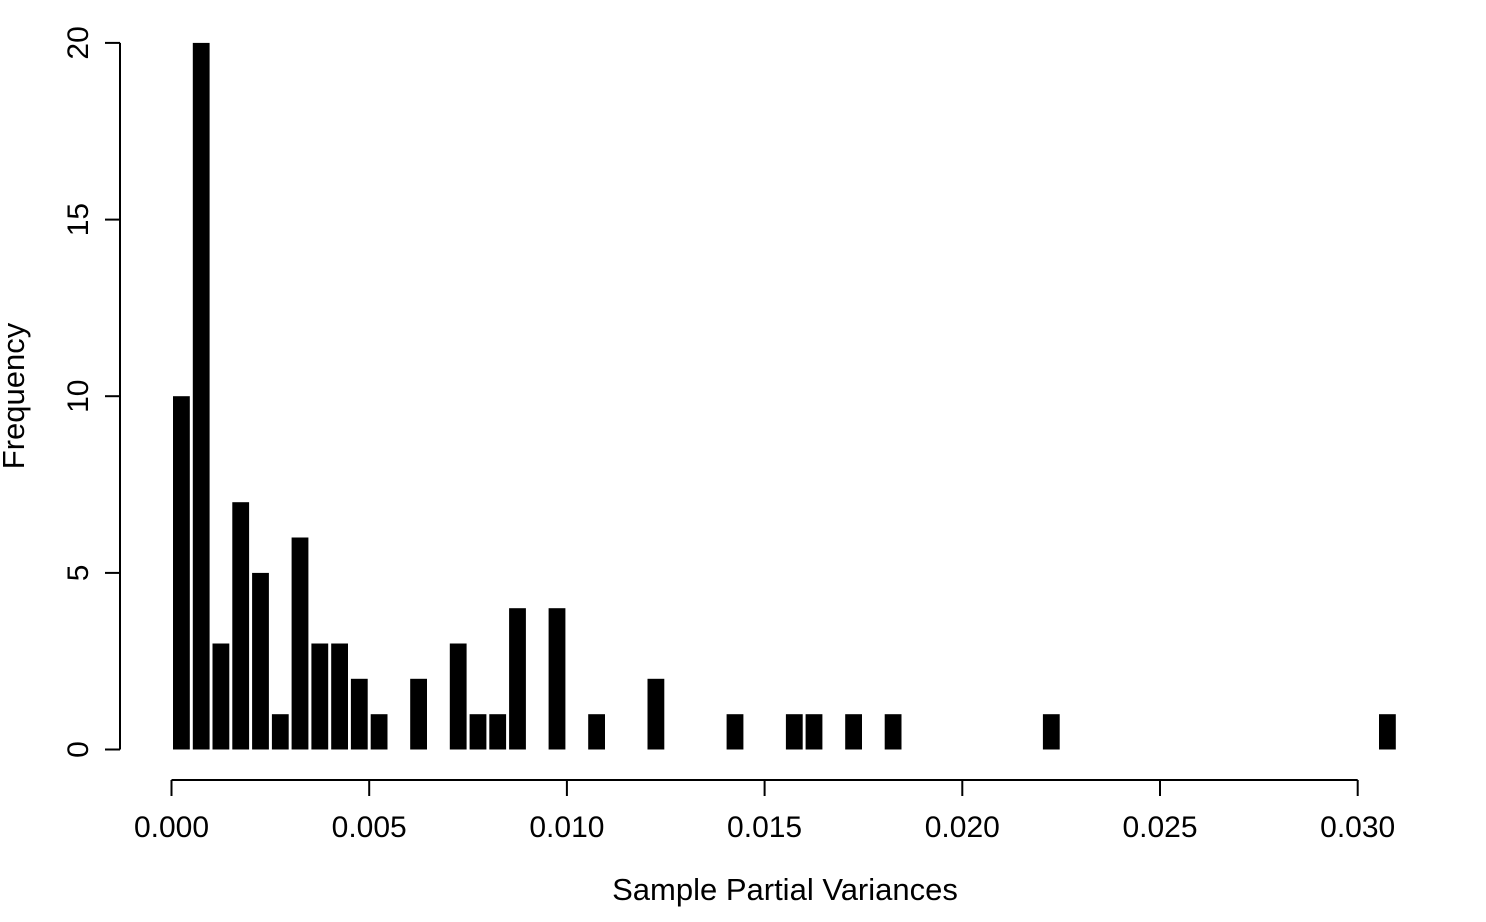  What do you see at coordinates (78, 396) in the screenshot?
I see `y-tick-label: 10` at bounding box center [78, 396].